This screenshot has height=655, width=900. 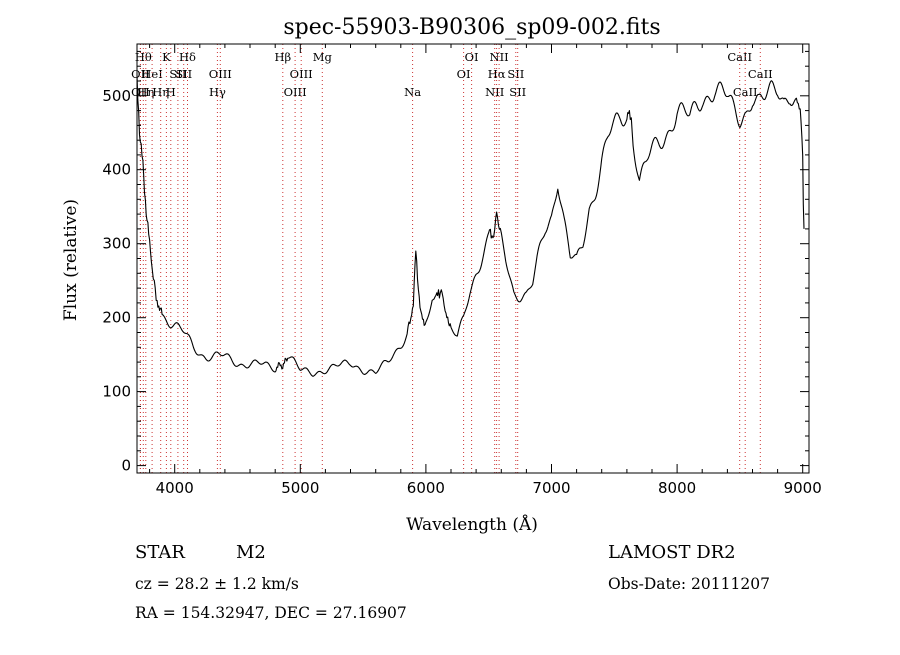 I want to click on line-label-8: SII, so click(x=177, y=74).